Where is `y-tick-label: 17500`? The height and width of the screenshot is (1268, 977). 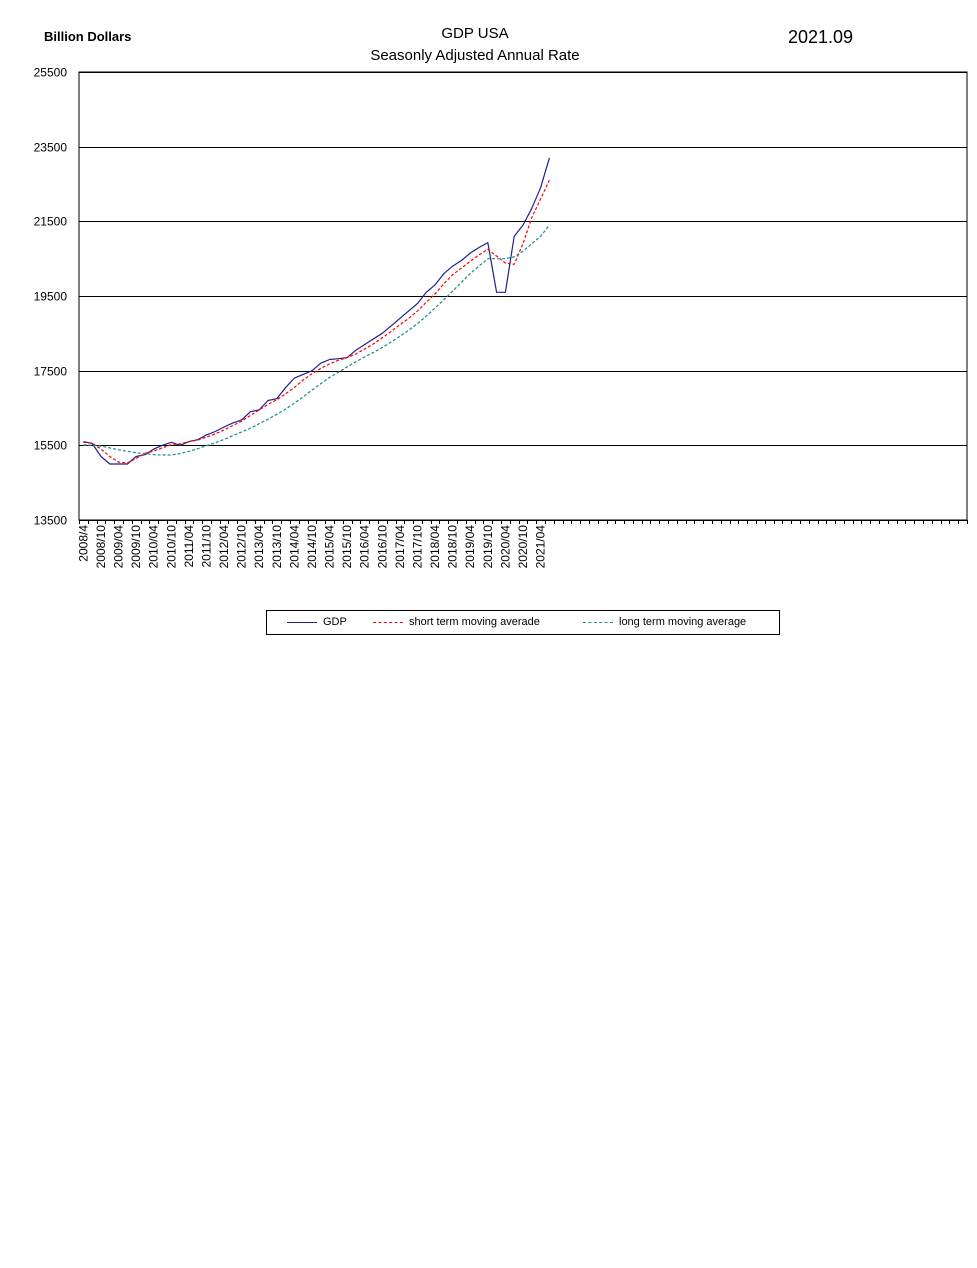 y-tick-label: 17500 is located at coordinates (51, 372).